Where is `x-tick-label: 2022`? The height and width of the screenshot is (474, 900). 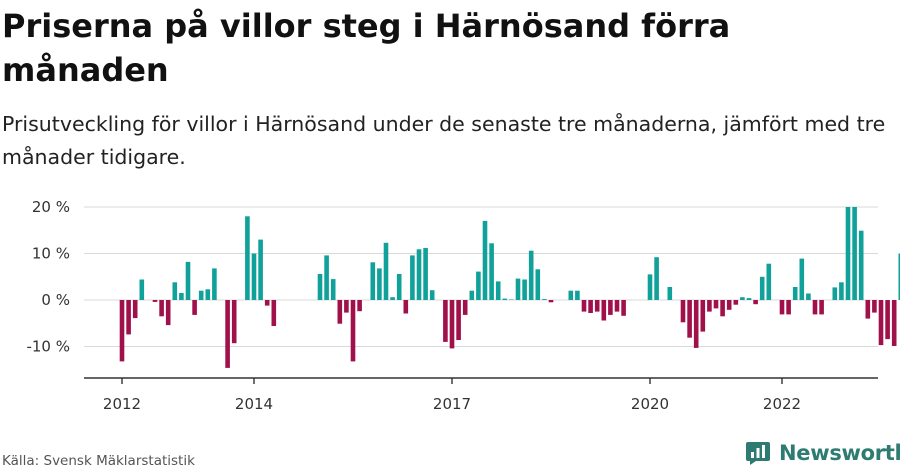
x-tick-label: 2022 is located at coordinates (782, 404).